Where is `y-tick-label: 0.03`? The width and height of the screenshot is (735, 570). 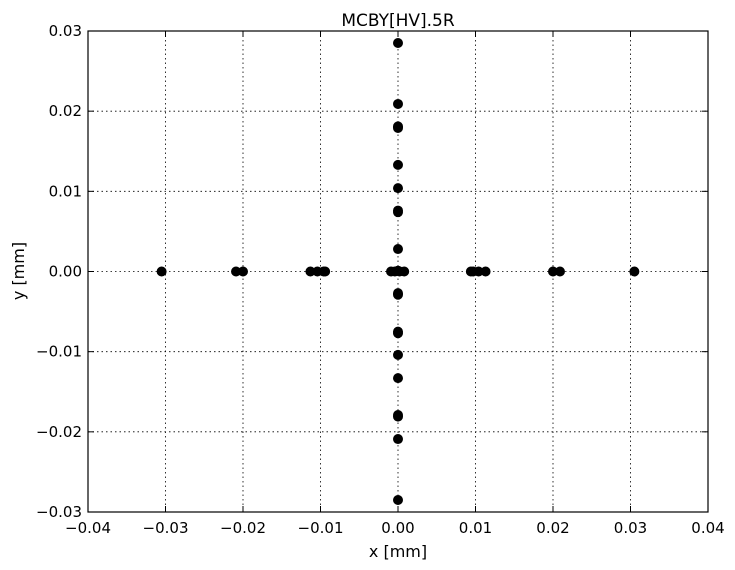 y-tick-label: 0.03 is located at coordinates (65, 31).